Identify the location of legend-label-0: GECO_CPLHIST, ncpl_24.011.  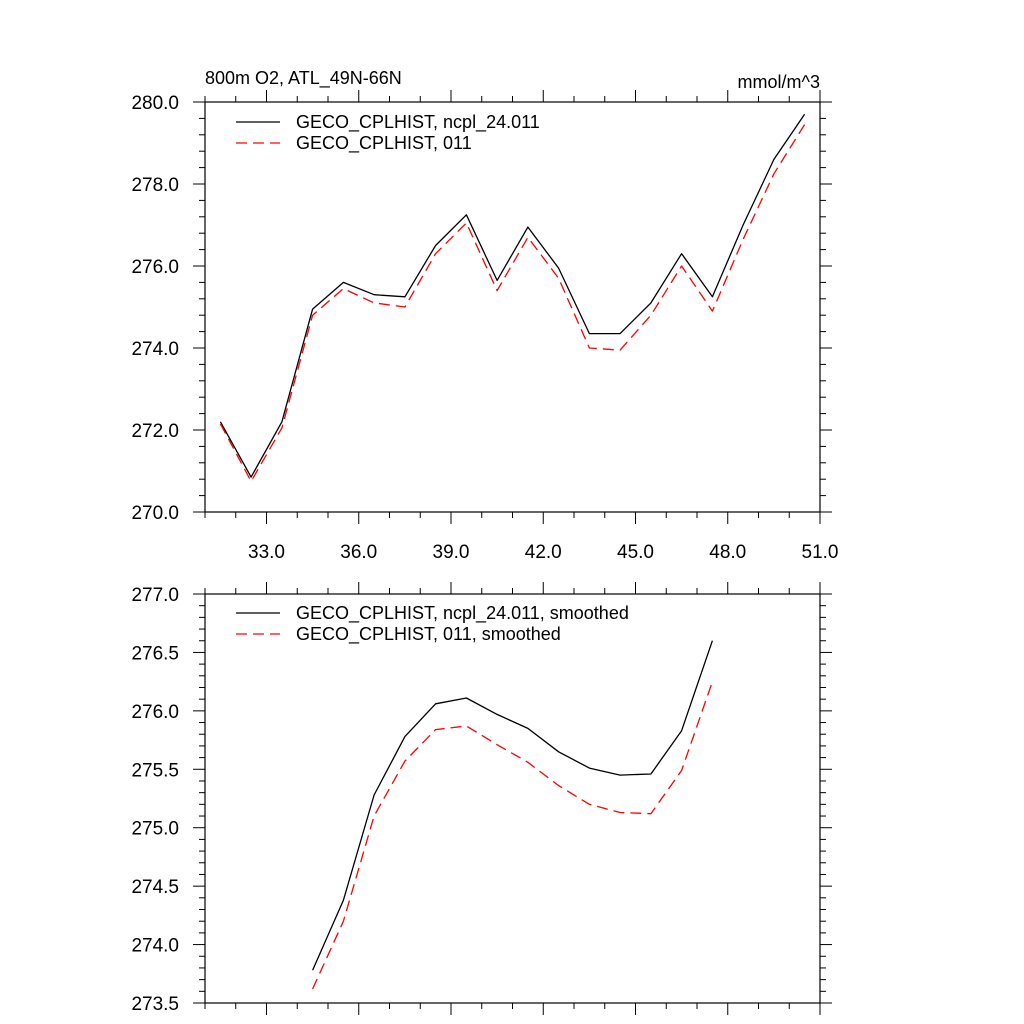
(418, 122).